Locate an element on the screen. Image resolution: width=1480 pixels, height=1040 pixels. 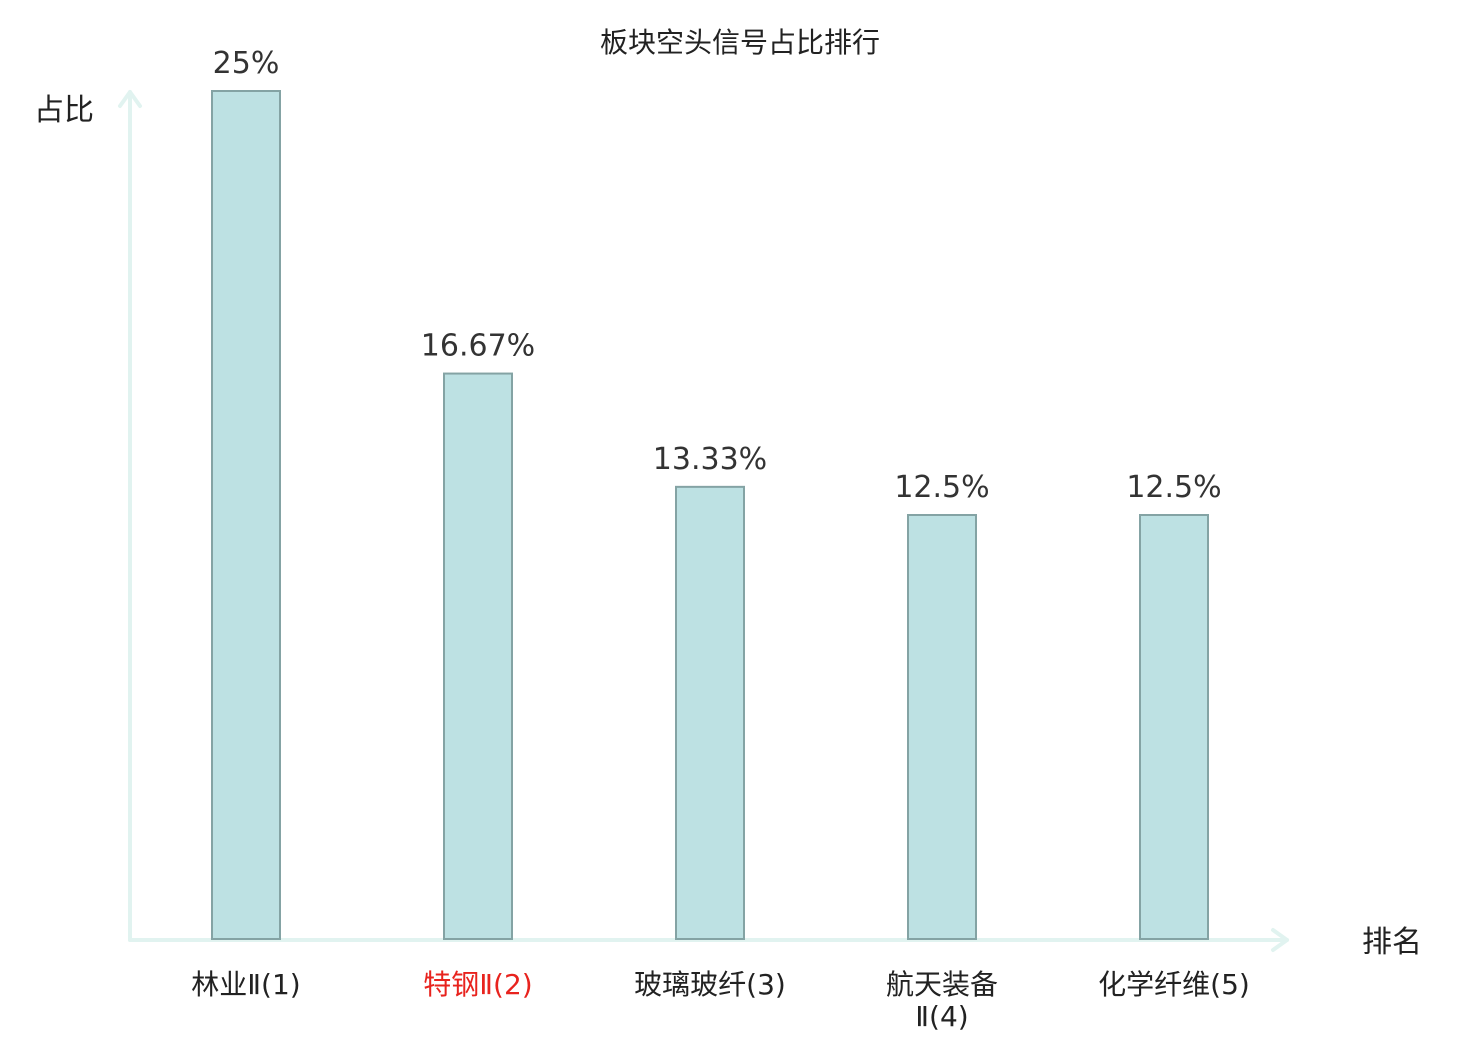
value-label-1: 25% is located at coordinates (246, 63).